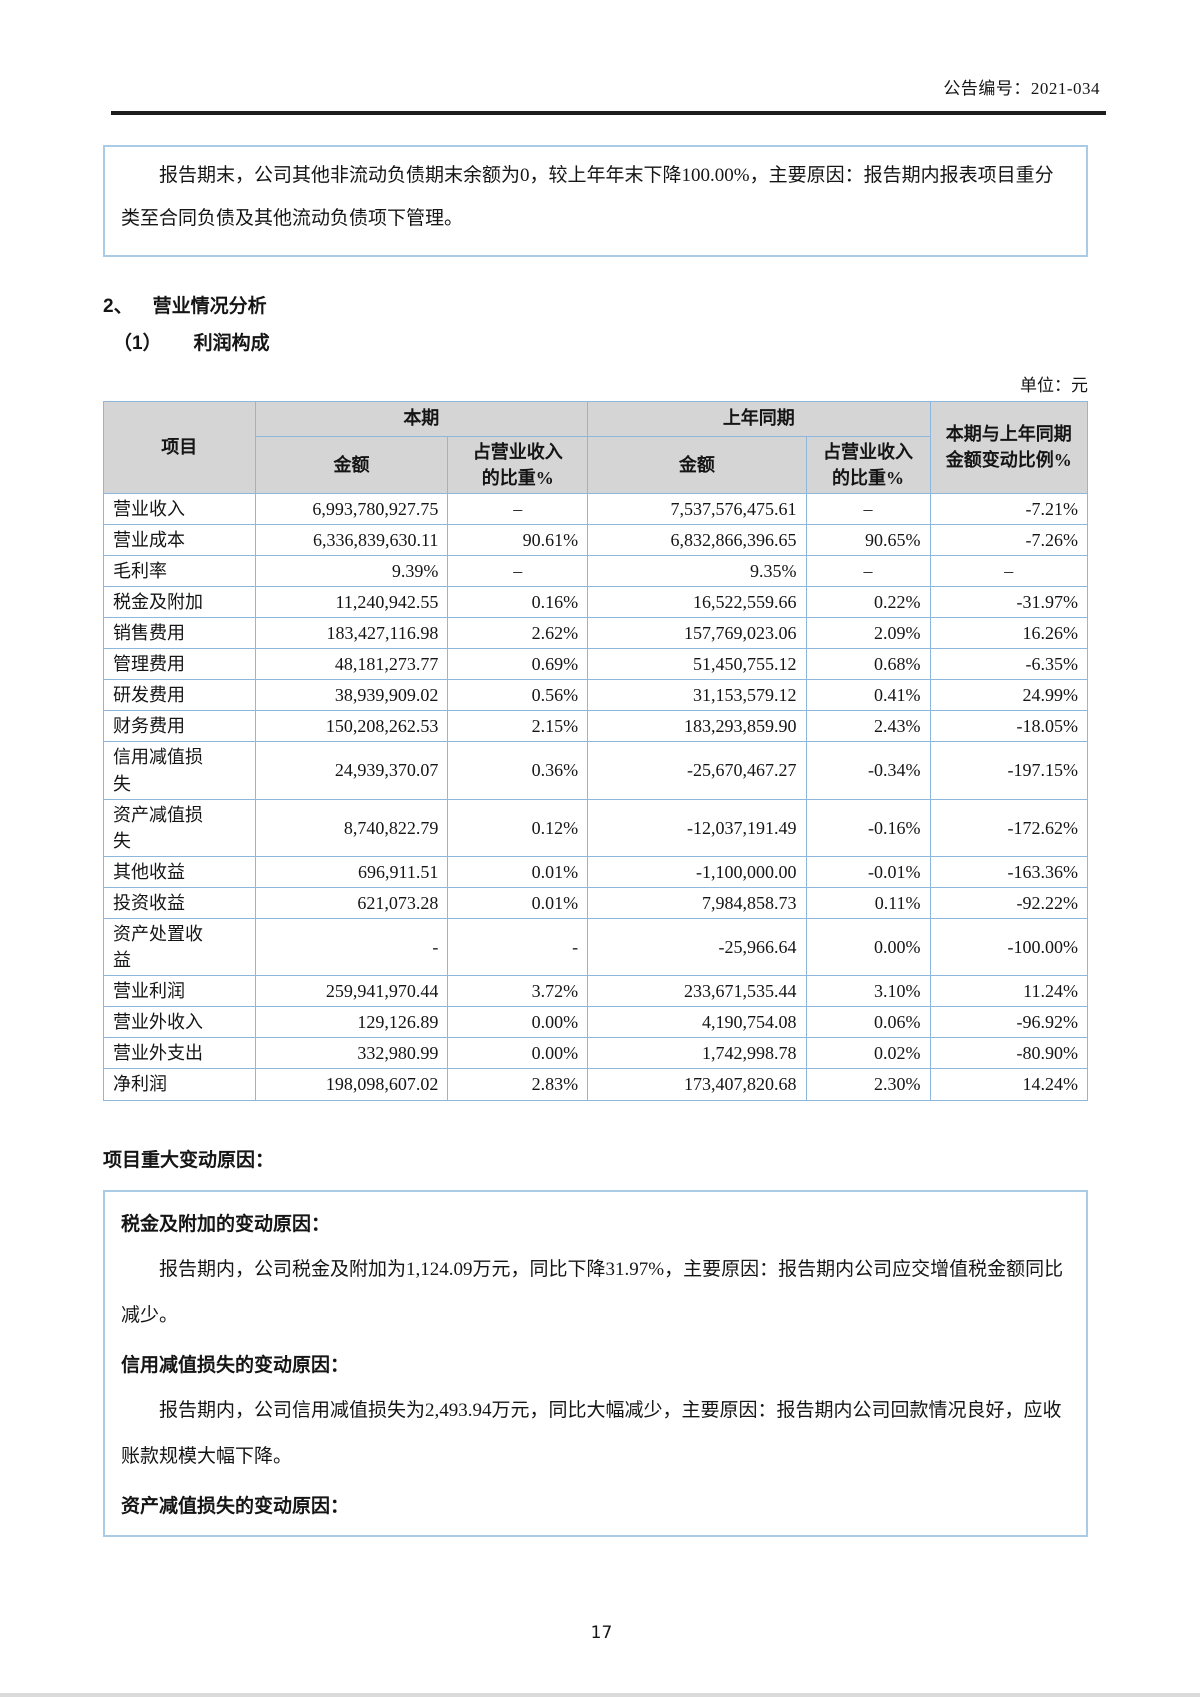 The width and height of the screenshot is (1200, 1697). I want to click on cell-current-ratio: 0.00%, so click(518, 1022).